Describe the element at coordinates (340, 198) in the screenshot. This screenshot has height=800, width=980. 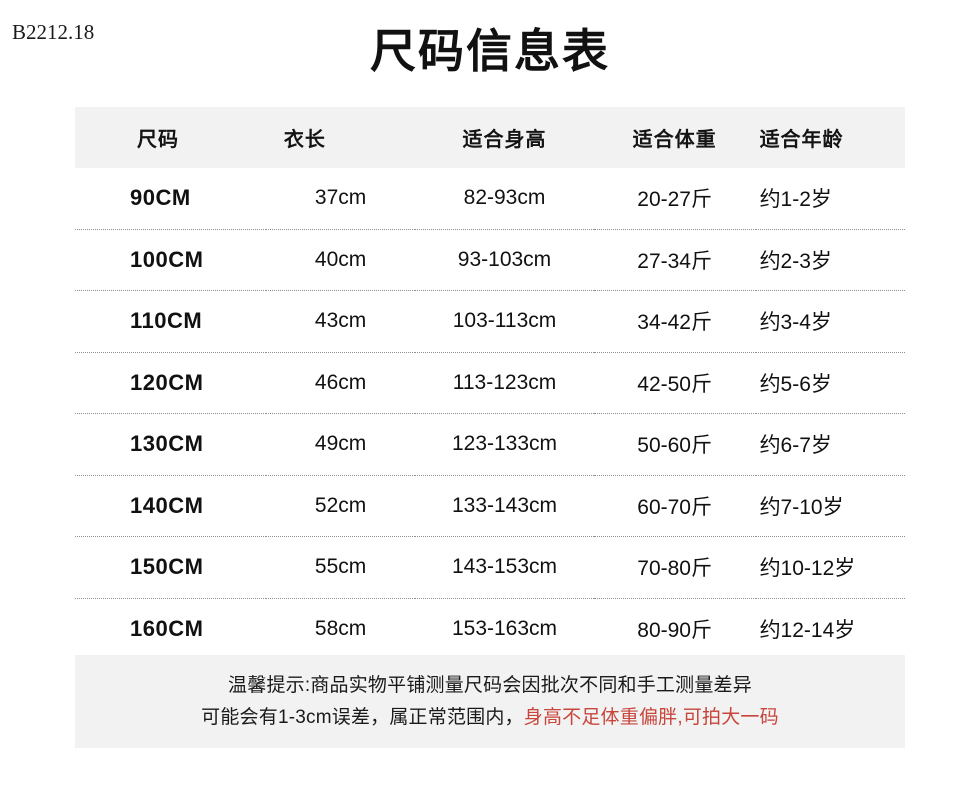
I see `cell-length: 37cm` at that location.